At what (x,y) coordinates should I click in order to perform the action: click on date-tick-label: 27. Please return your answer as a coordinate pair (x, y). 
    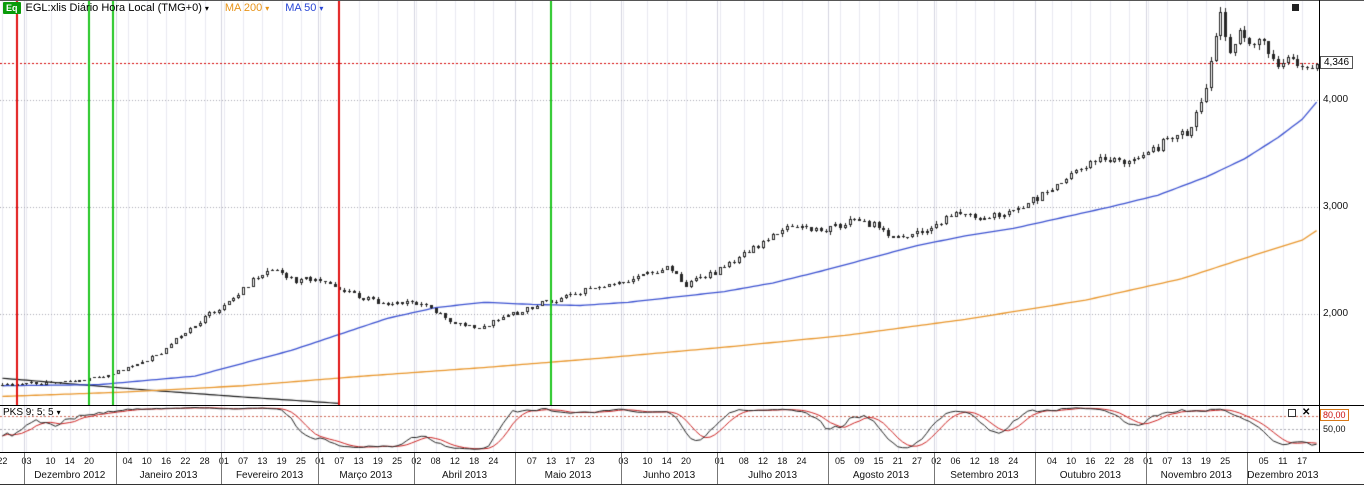
    Looking at the image, I should click on (917, 461).